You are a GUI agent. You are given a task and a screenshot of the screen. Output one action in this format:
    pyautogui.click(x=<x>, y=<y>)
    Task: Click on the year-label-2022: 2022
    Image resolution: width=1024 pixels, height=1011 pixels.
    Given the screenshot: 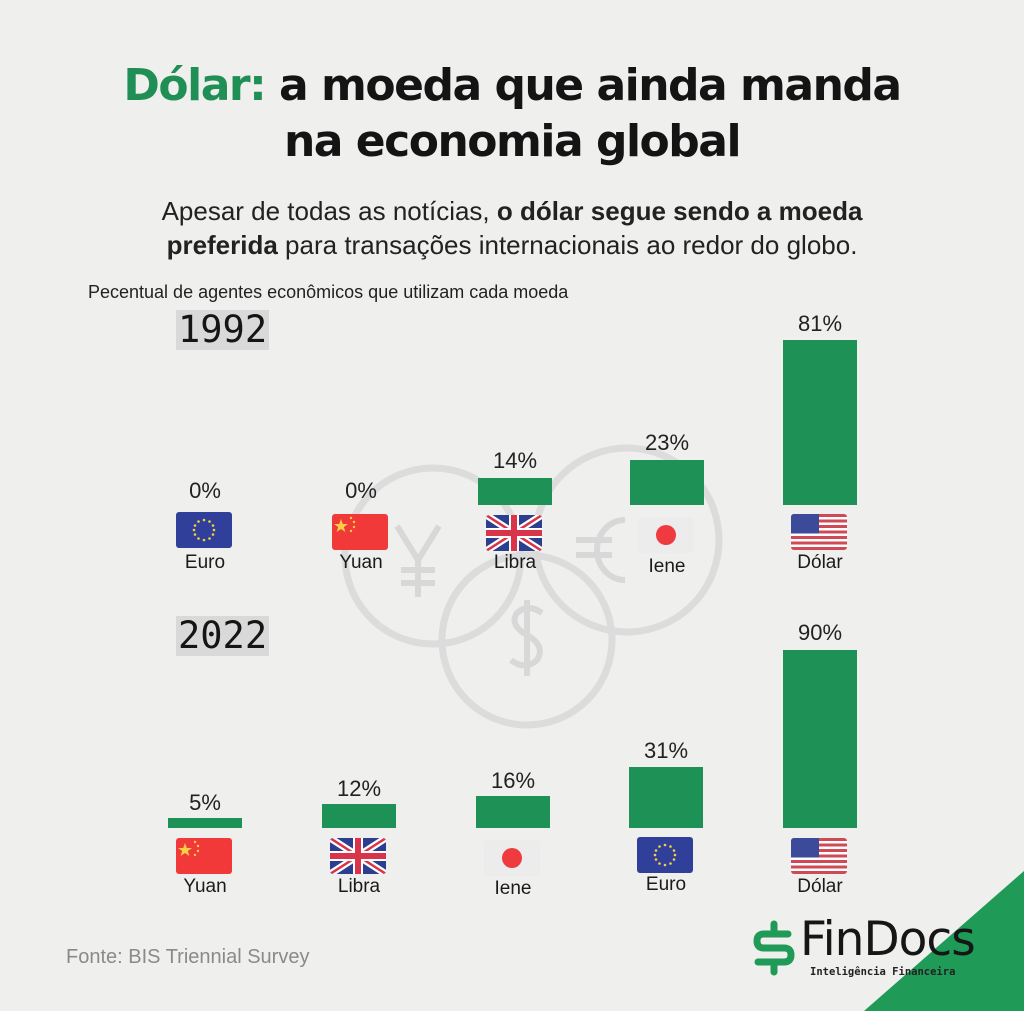 What is the action you would take?
    pyautogui.click(x=223, y=635)
    